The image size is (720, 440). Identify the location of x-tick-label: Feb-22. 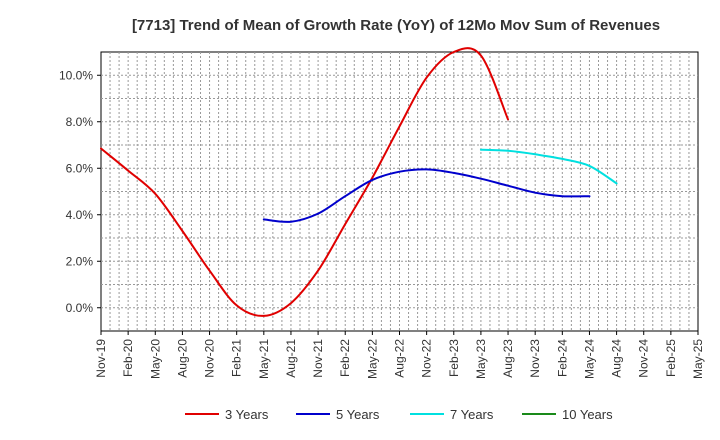
(345, 358).